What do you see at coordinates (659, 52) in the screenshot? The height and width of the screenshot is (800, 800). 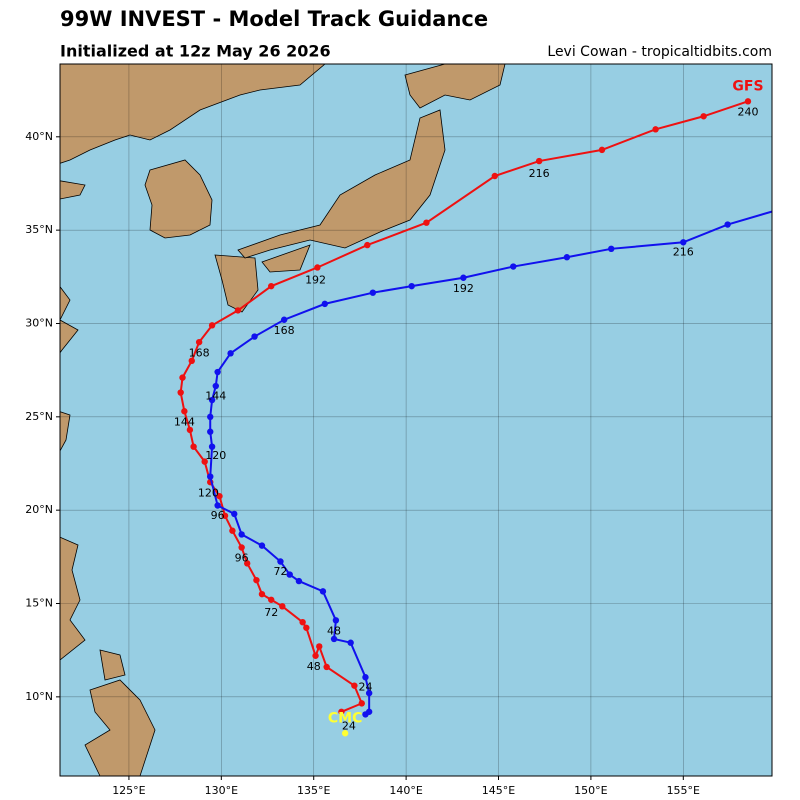 I see `credit: Levi Cowan - tropicaltidbits.com` at bounding box center [659, 52].